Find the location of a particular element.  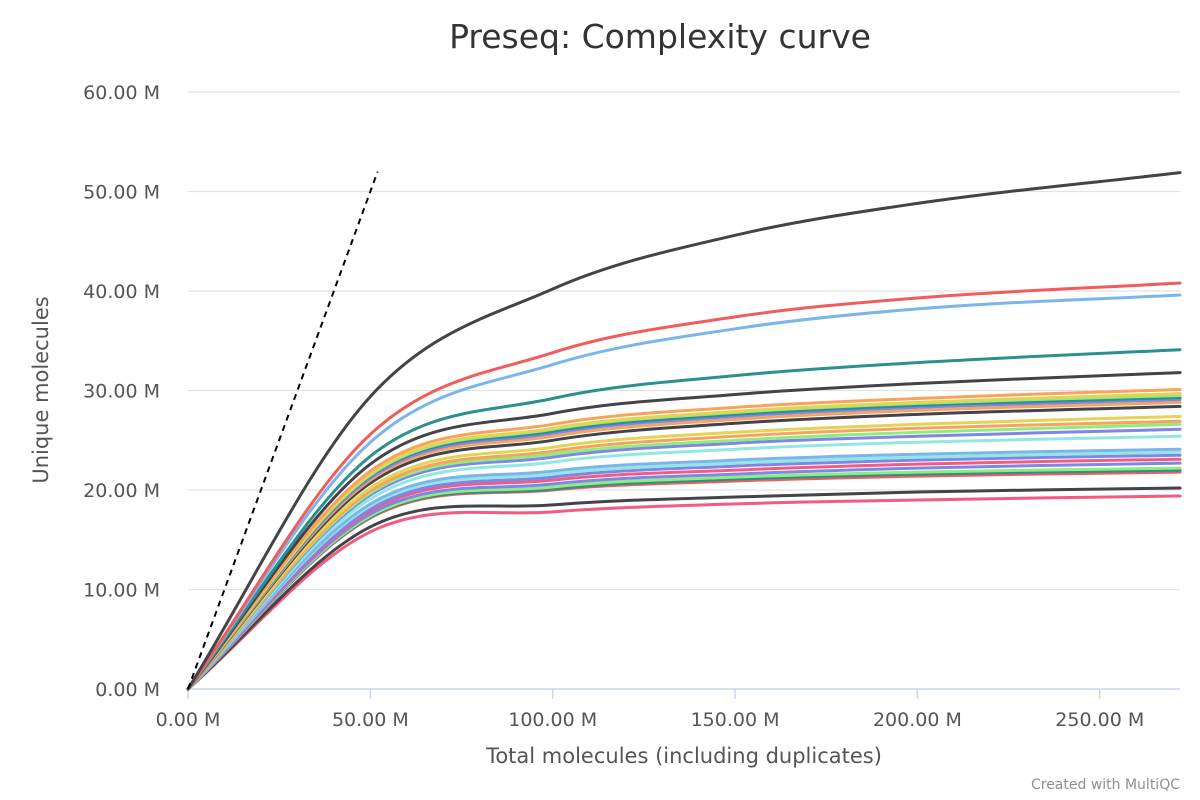

reference-line is located at coordinates (283, 430).